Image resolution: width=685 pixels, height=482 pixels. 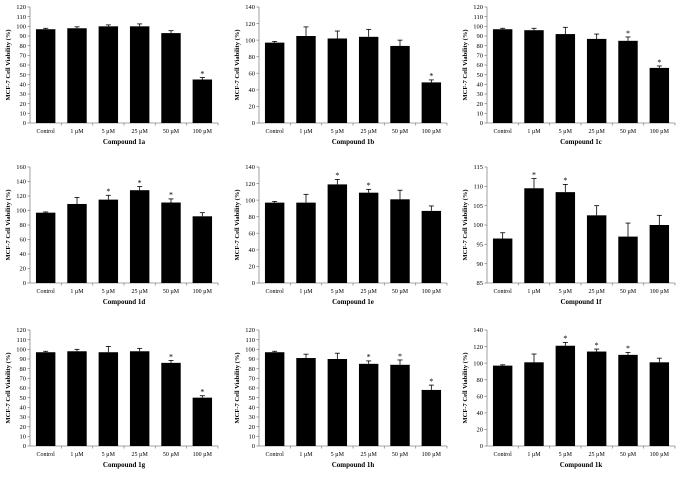 What do you see at coordinates (353, 142) in the screenshot?
I see `x-axis-label: Compound 1b` at bounding box center [353, 142].